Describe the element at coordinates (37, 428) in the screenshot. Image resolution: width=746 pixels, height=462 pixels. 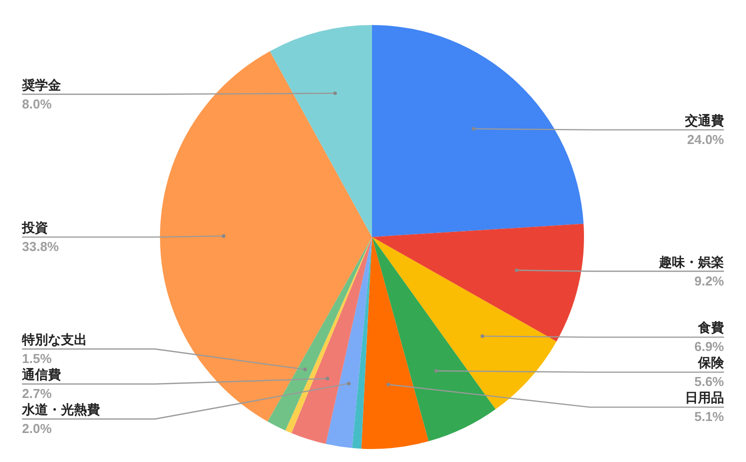
I see `data-label: 2.0%` at that location.